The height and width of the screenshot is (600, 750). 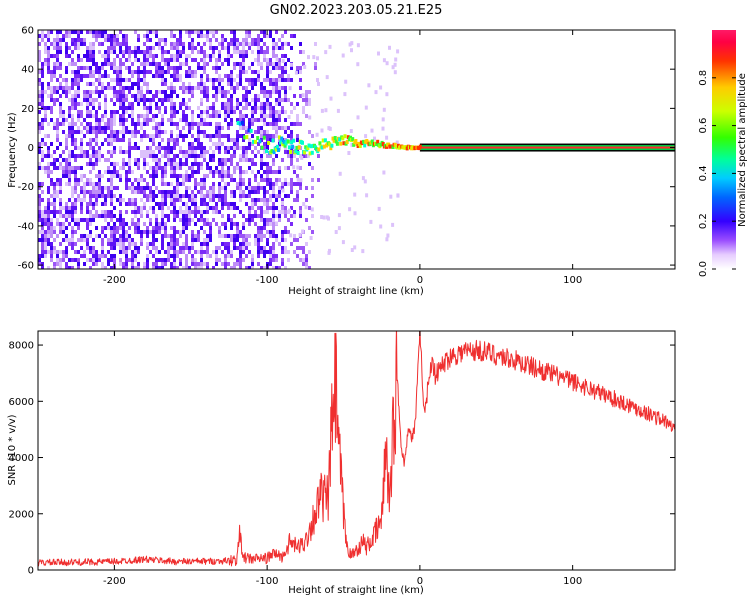 I want to click on snr-x-tick-label: 0, so click(x=420, y=581).